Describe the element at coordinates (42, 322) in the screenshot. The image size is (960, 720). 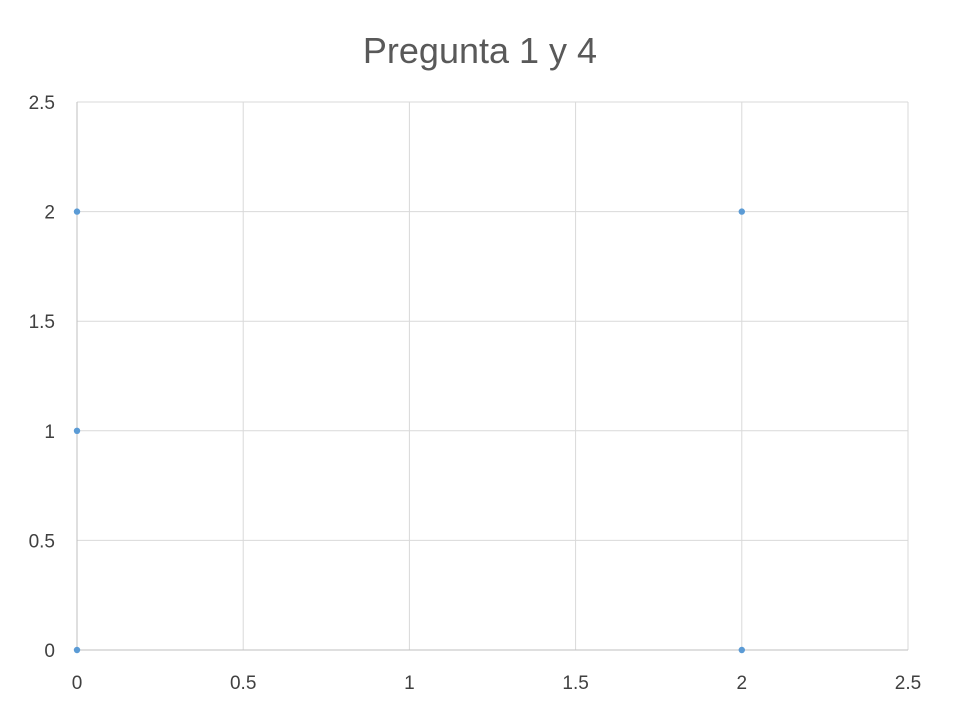
I see `y-tick-label: 1.5` at that location.